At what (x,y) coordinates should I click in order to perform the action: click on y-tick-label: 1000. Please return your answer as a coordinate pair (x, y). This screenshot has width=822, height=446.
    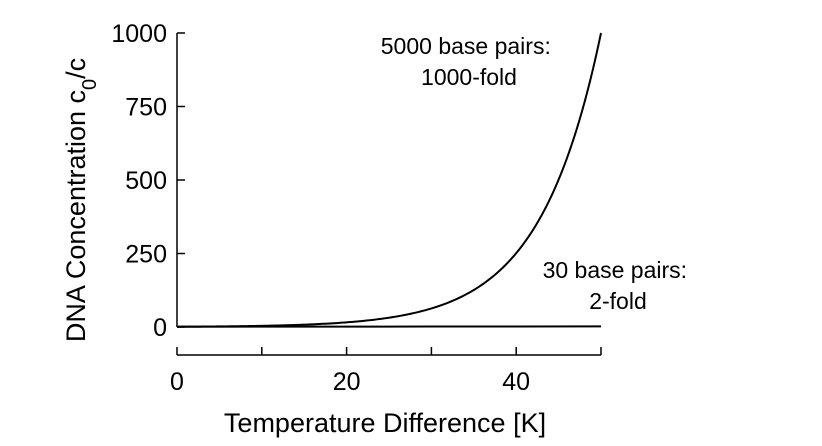
    Looking at the image, I should click on (139, 34).